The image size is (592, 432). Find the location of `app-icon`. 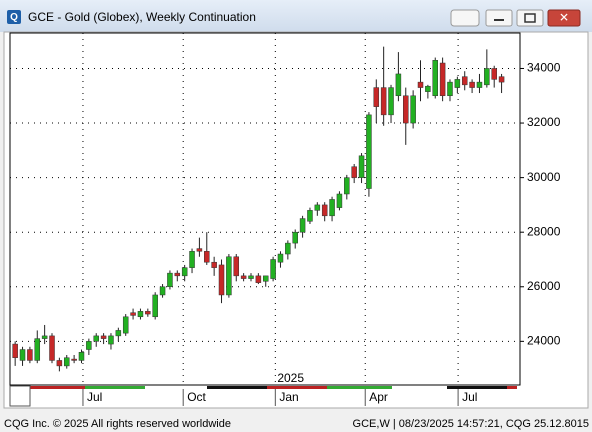

app-icon is located at coordinates (14, 17).